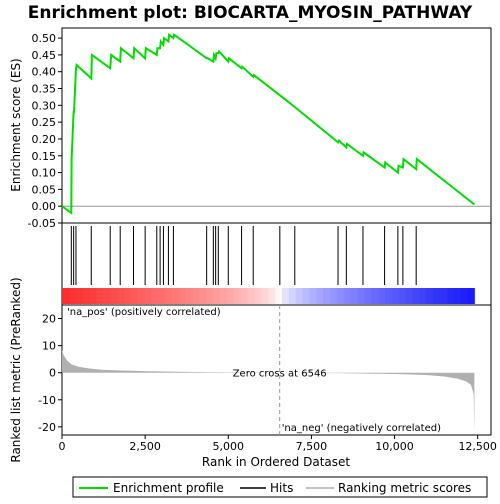 This screenshot has height=504, width=500. What do you see at coordinates (47, 427) in the screenshot?
I see `ranked-y-tick-label: -20` at bounding box center [47, 427].